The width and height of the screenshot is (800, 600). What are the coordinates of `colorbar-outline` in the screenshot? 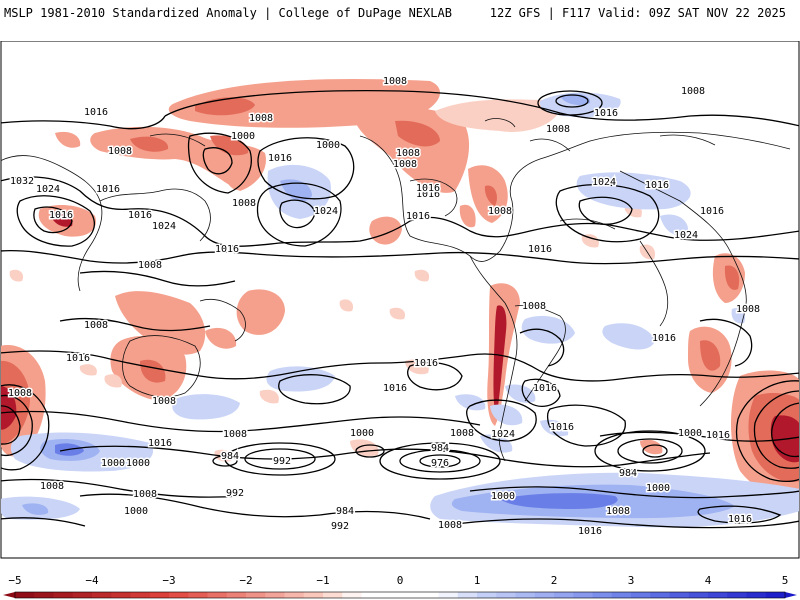 It's located at (400, 595).